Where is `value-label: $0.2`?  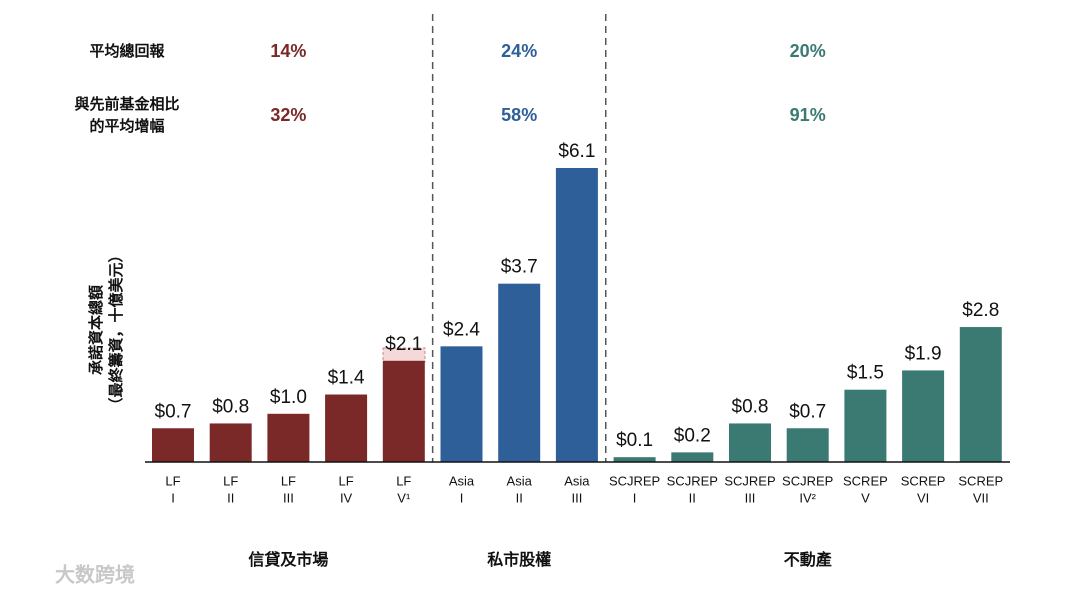 value-label: $0.2 is located at coordinates (692, 435).